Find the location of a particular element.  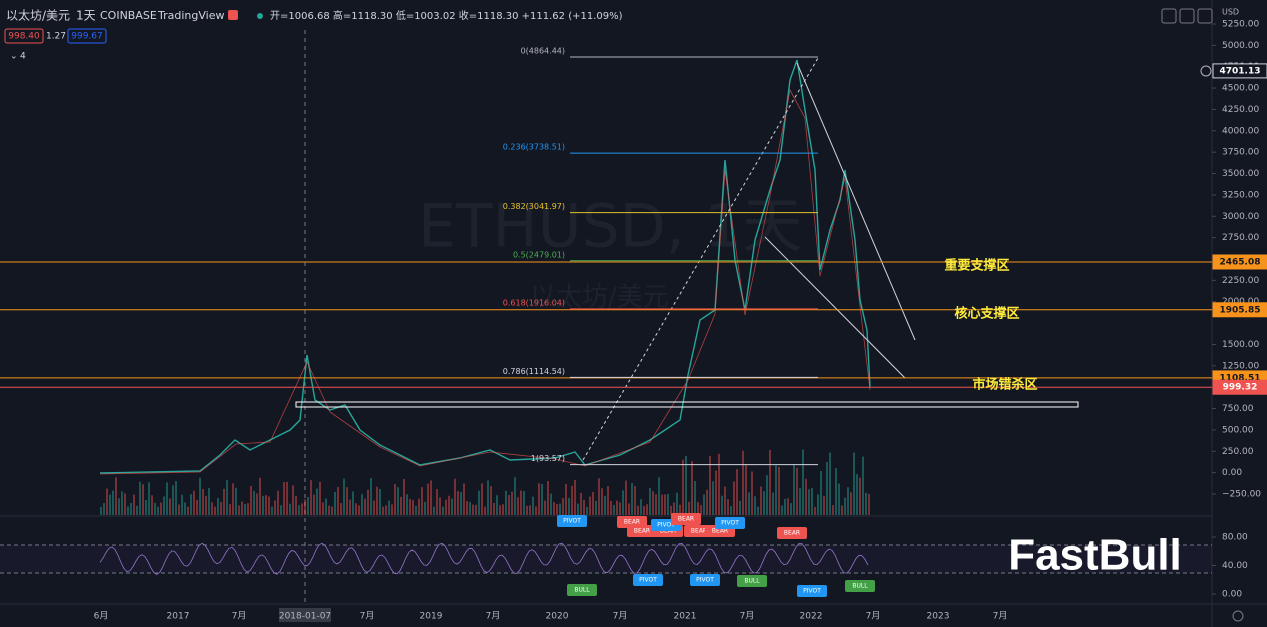

price-badge is located at coordinates (1239, 262).